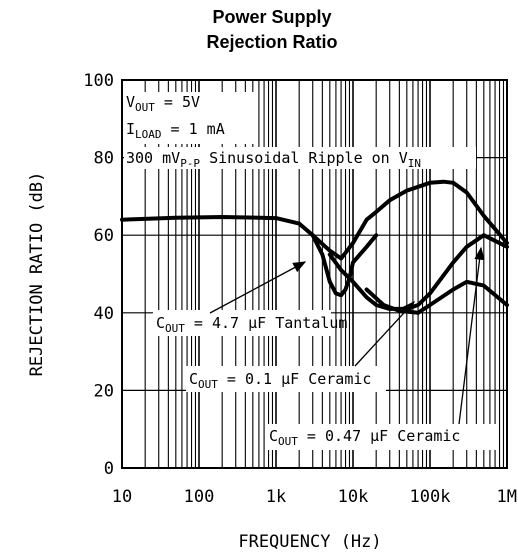  What do you see at coordinates (271, 17) in the screenshot?
I see `chart-title-line1: Power Supply` at bounding box center [271, 17].